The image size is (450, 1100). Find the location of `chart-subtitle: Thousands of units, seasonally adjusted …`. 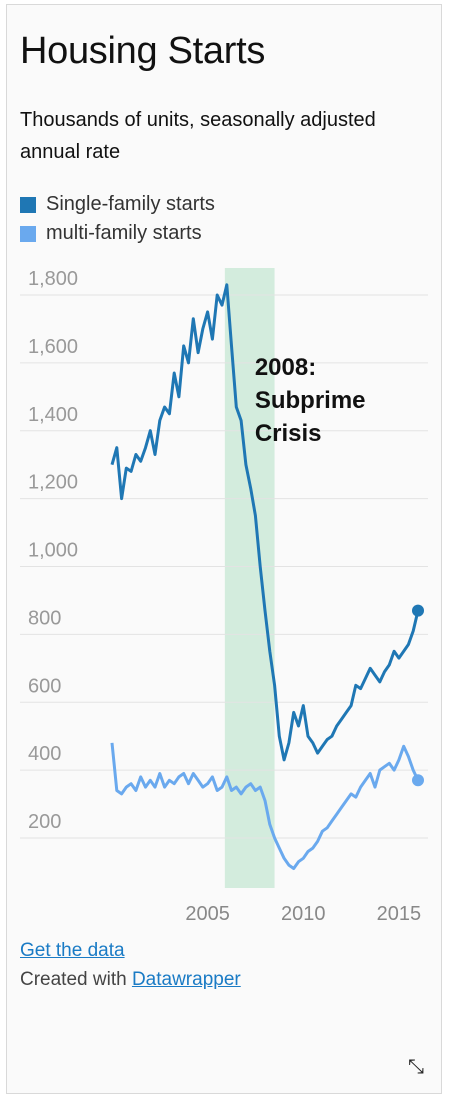

chart-subtitle: Thousands of units, seasonally adjusted … is located at coordinates (198, 136).